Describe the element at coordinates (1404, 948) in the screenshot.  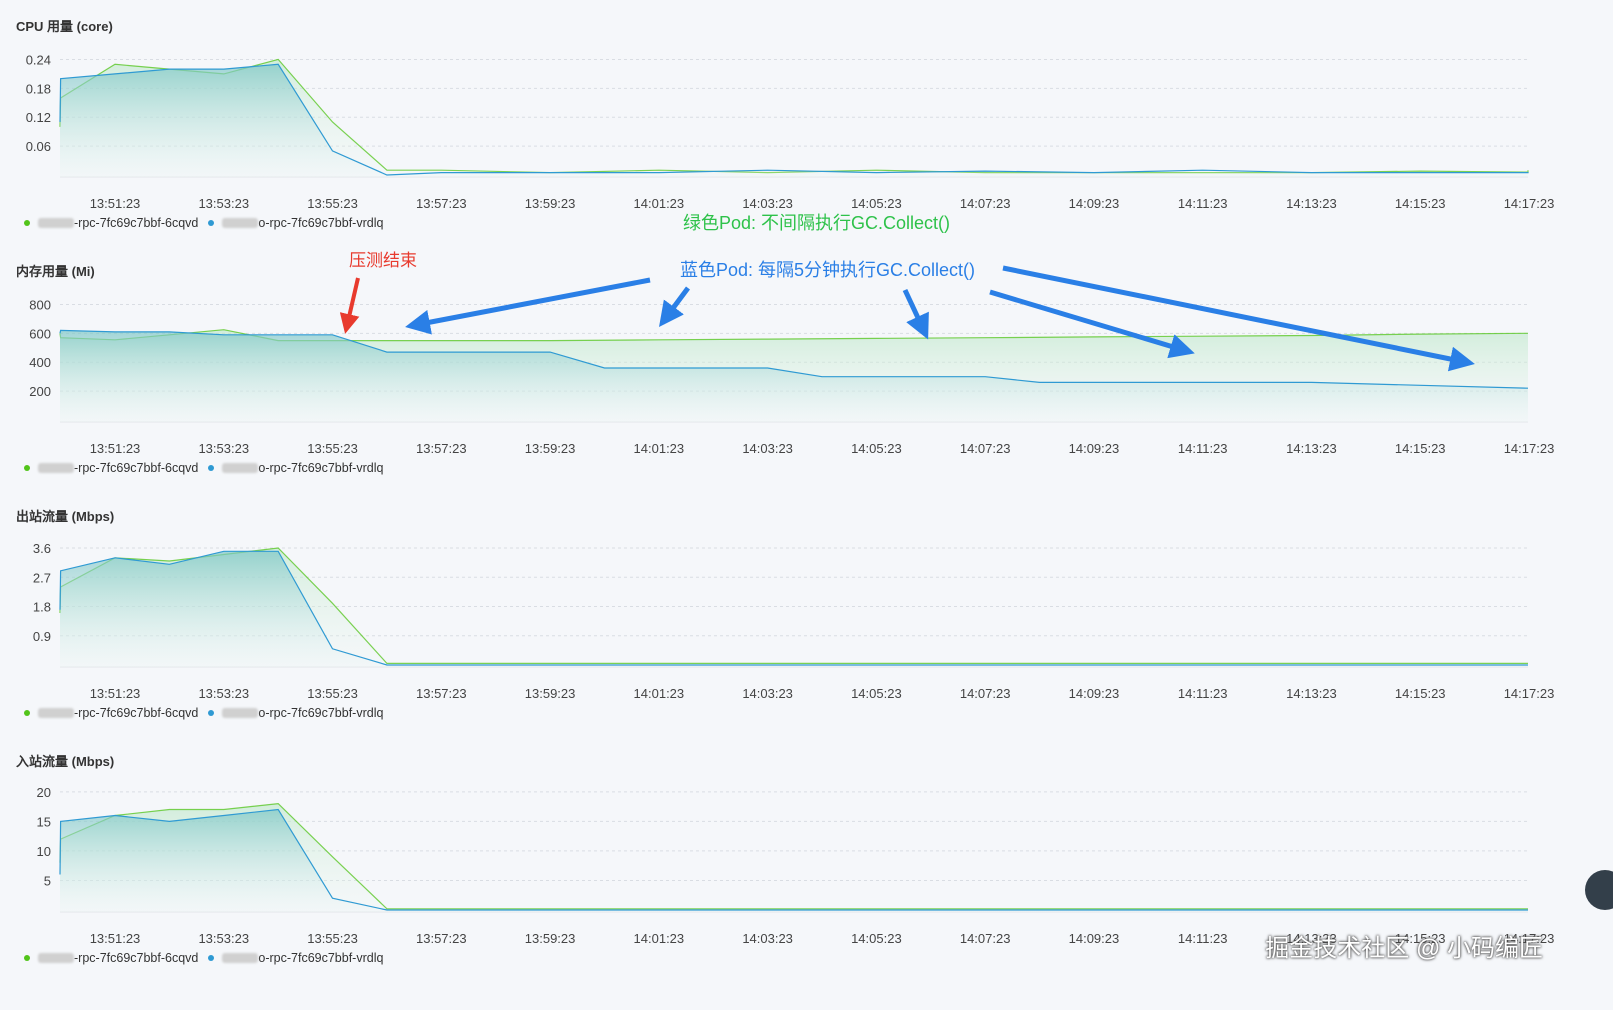
I see `watermark: 掘金技术社区 @ 小码编匠` at that location.